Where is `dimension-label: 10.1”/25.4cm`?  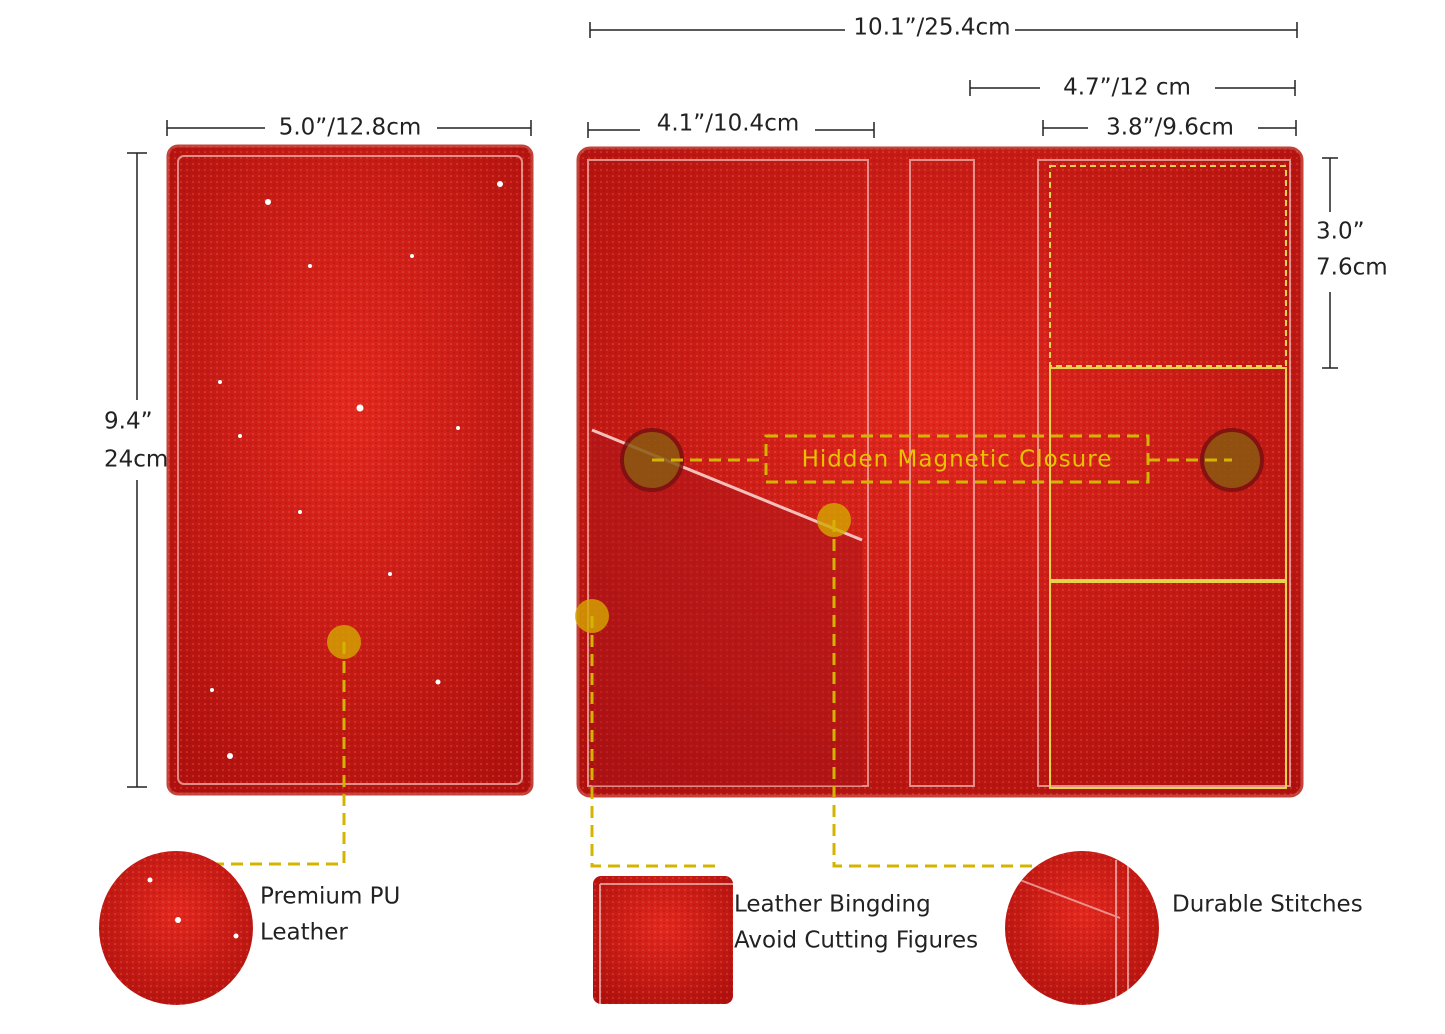 dimension-label: 10.1”/25.4cm is located at coordinates (931, 28).